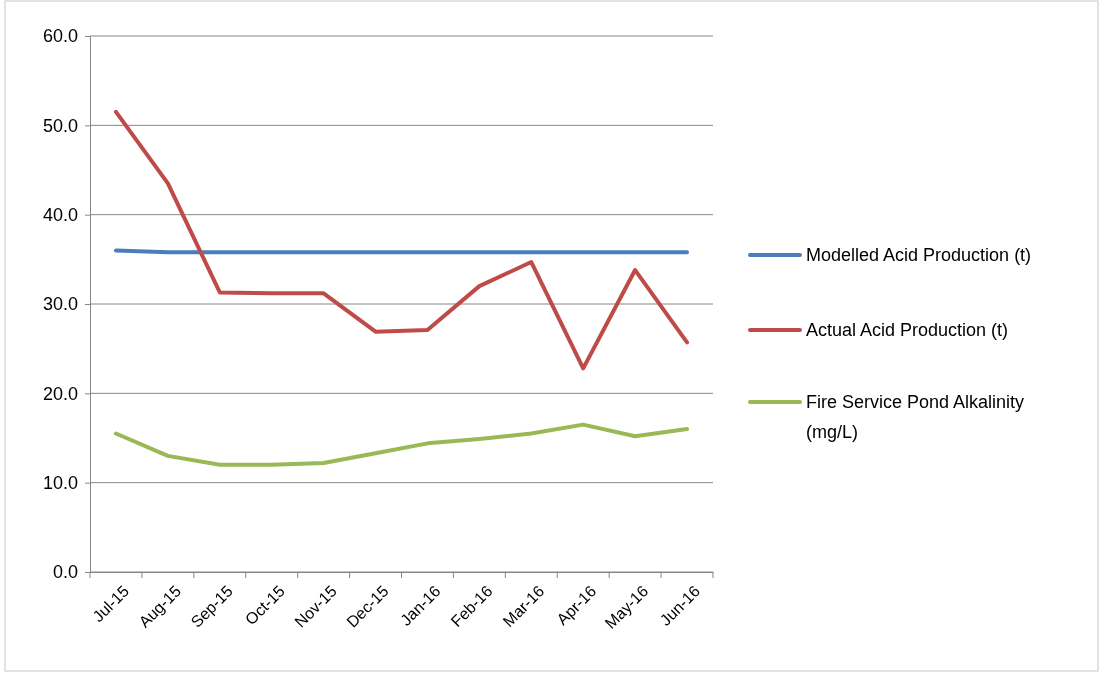  I want to click on y-tick-label: 10.0, so click(60, 482).